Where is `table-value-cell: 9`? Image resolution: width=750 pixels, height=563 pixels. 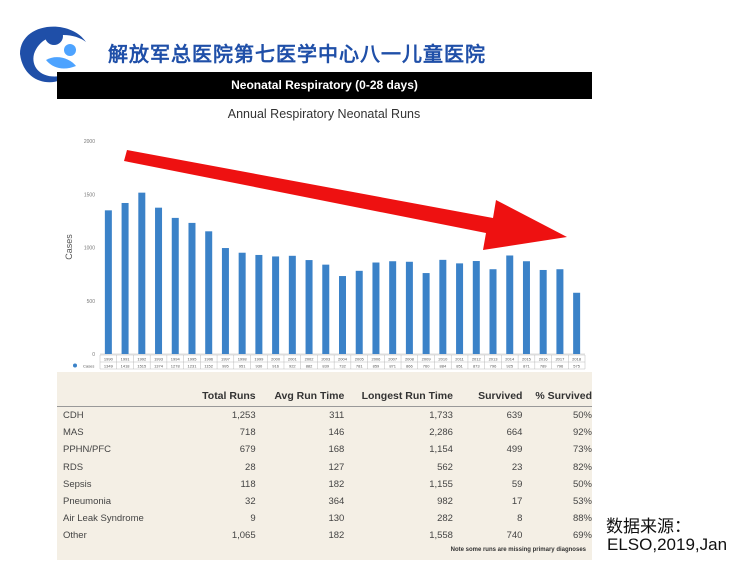 table-value-cell: 9 is located at coordinates (253, 519).